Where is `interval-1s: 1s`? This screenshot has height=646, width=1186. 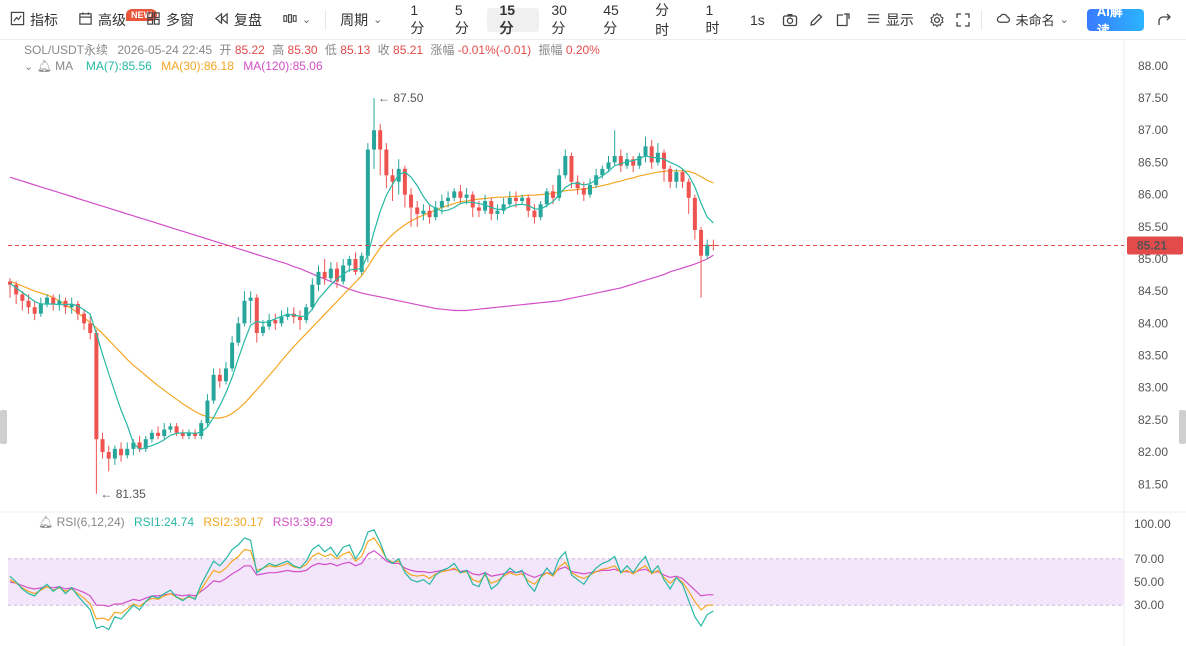 interval-1s: 1s is located at coordinates (757, 19).